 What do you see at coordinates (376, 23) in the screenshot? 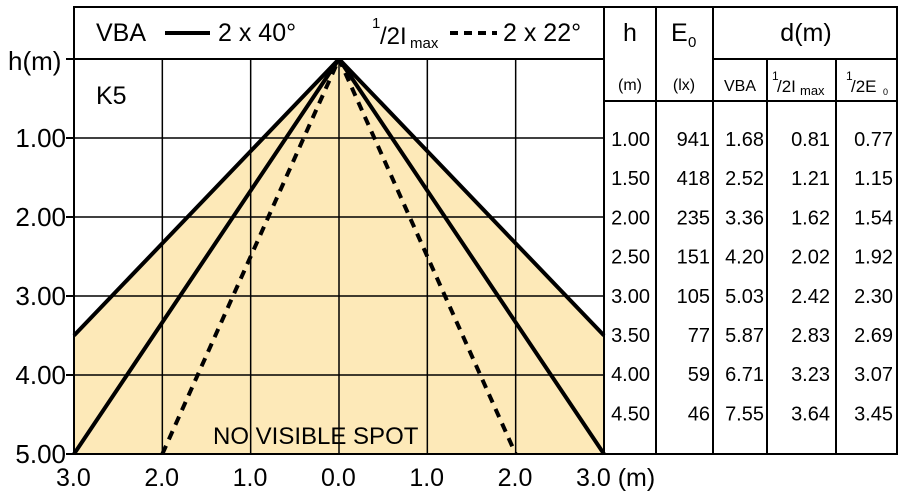
I see `legend-series2-sup: 1` at bounding box center [376, 23].